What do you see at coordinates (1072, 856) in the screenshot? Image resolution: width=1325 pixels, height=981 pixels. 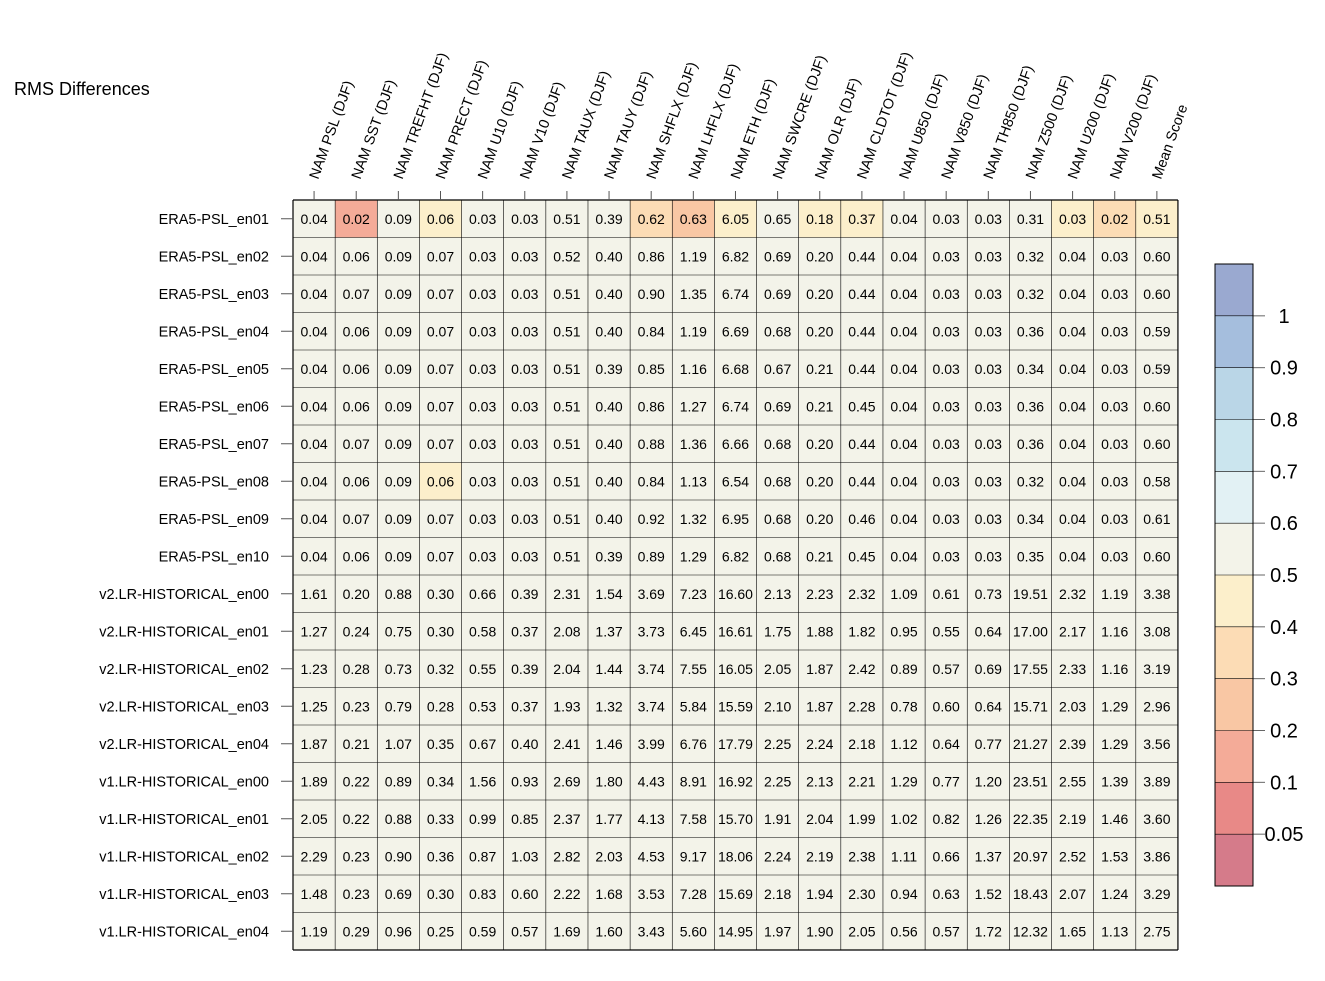 I see `cell-value: 2.52` at bounding box center [1072, 856].